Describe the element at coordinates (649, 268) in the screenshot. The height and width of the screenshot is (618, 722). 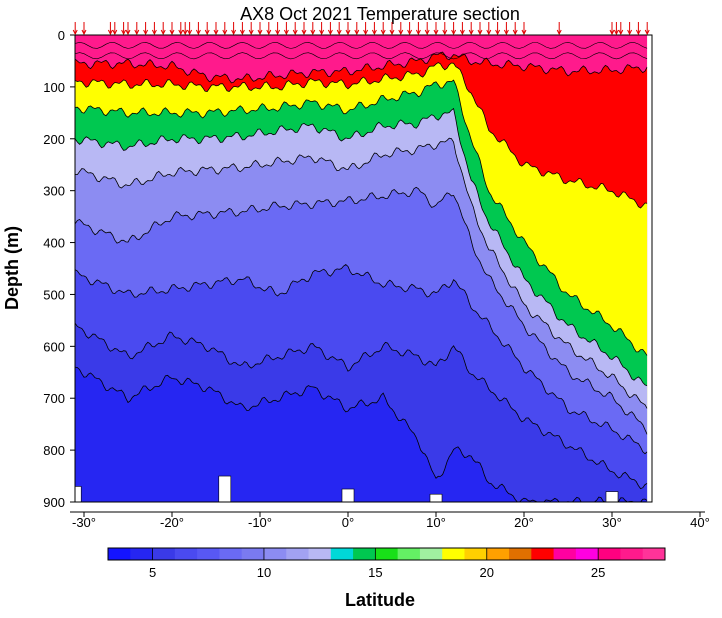
I see `no-data-right` at that location.